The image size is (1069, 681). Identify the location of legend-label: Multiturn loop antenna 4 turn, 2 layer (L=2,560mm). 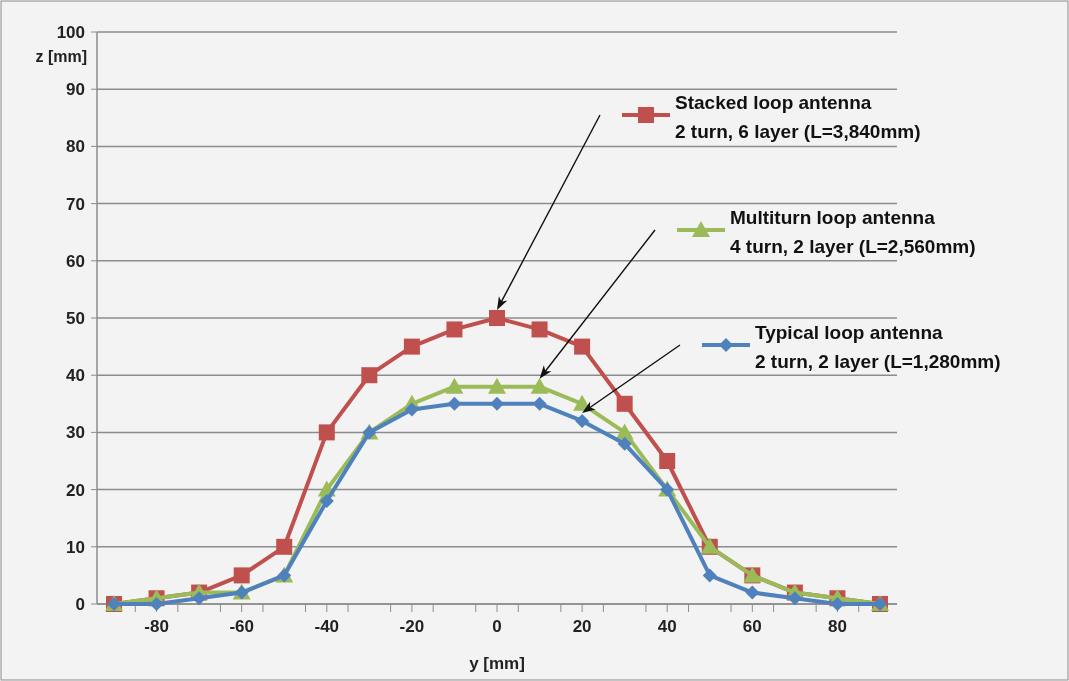
(853, 232).